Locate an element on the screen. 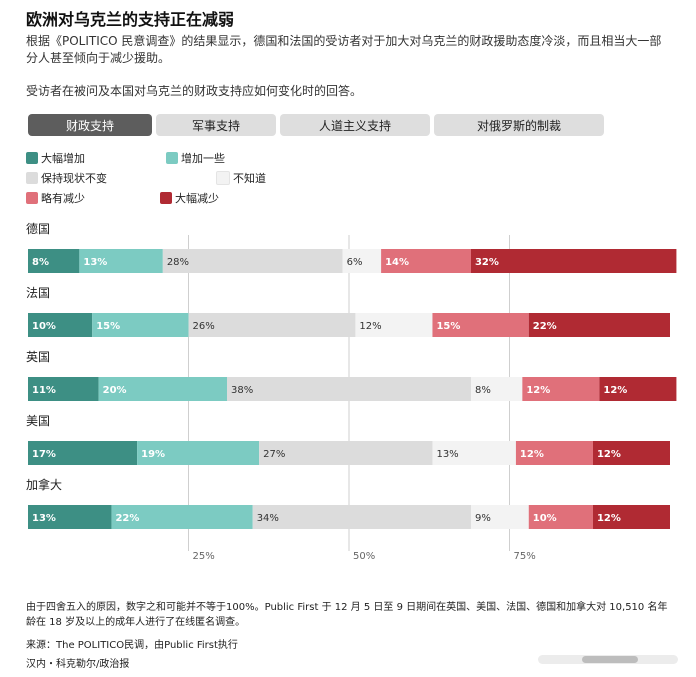  legend-item-strong-decrease: 大幅减少 is located at coordinates (189, 198).